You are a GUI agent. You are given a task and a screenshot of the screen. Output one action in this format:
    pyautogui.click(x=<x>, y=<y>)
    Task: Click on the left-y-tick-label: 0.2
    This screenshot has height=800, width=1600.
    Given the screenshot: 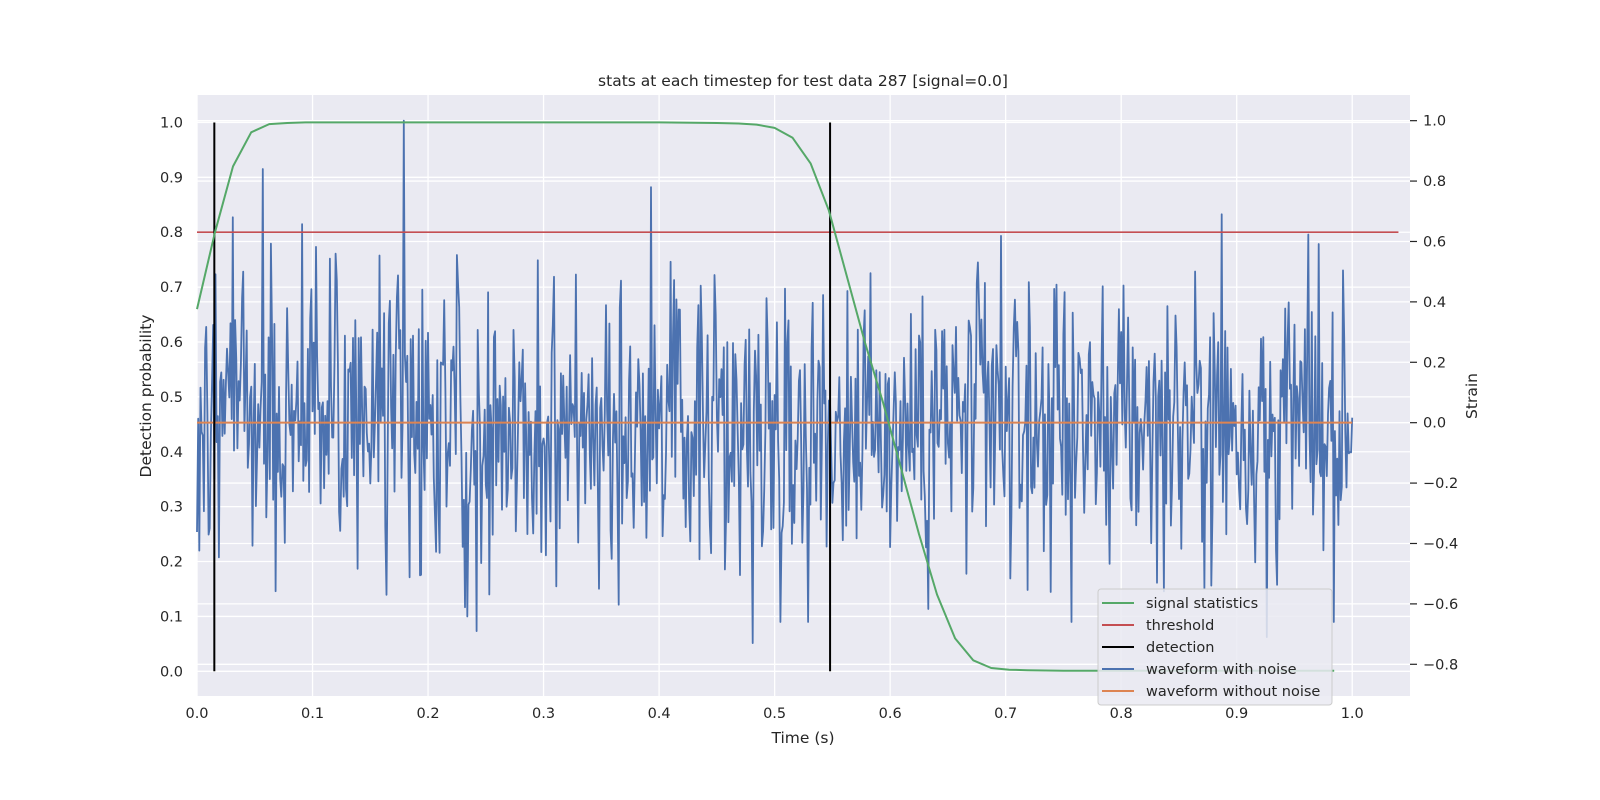 What is the action you would take?
    pyautogui.click(x=171, y=563)
    